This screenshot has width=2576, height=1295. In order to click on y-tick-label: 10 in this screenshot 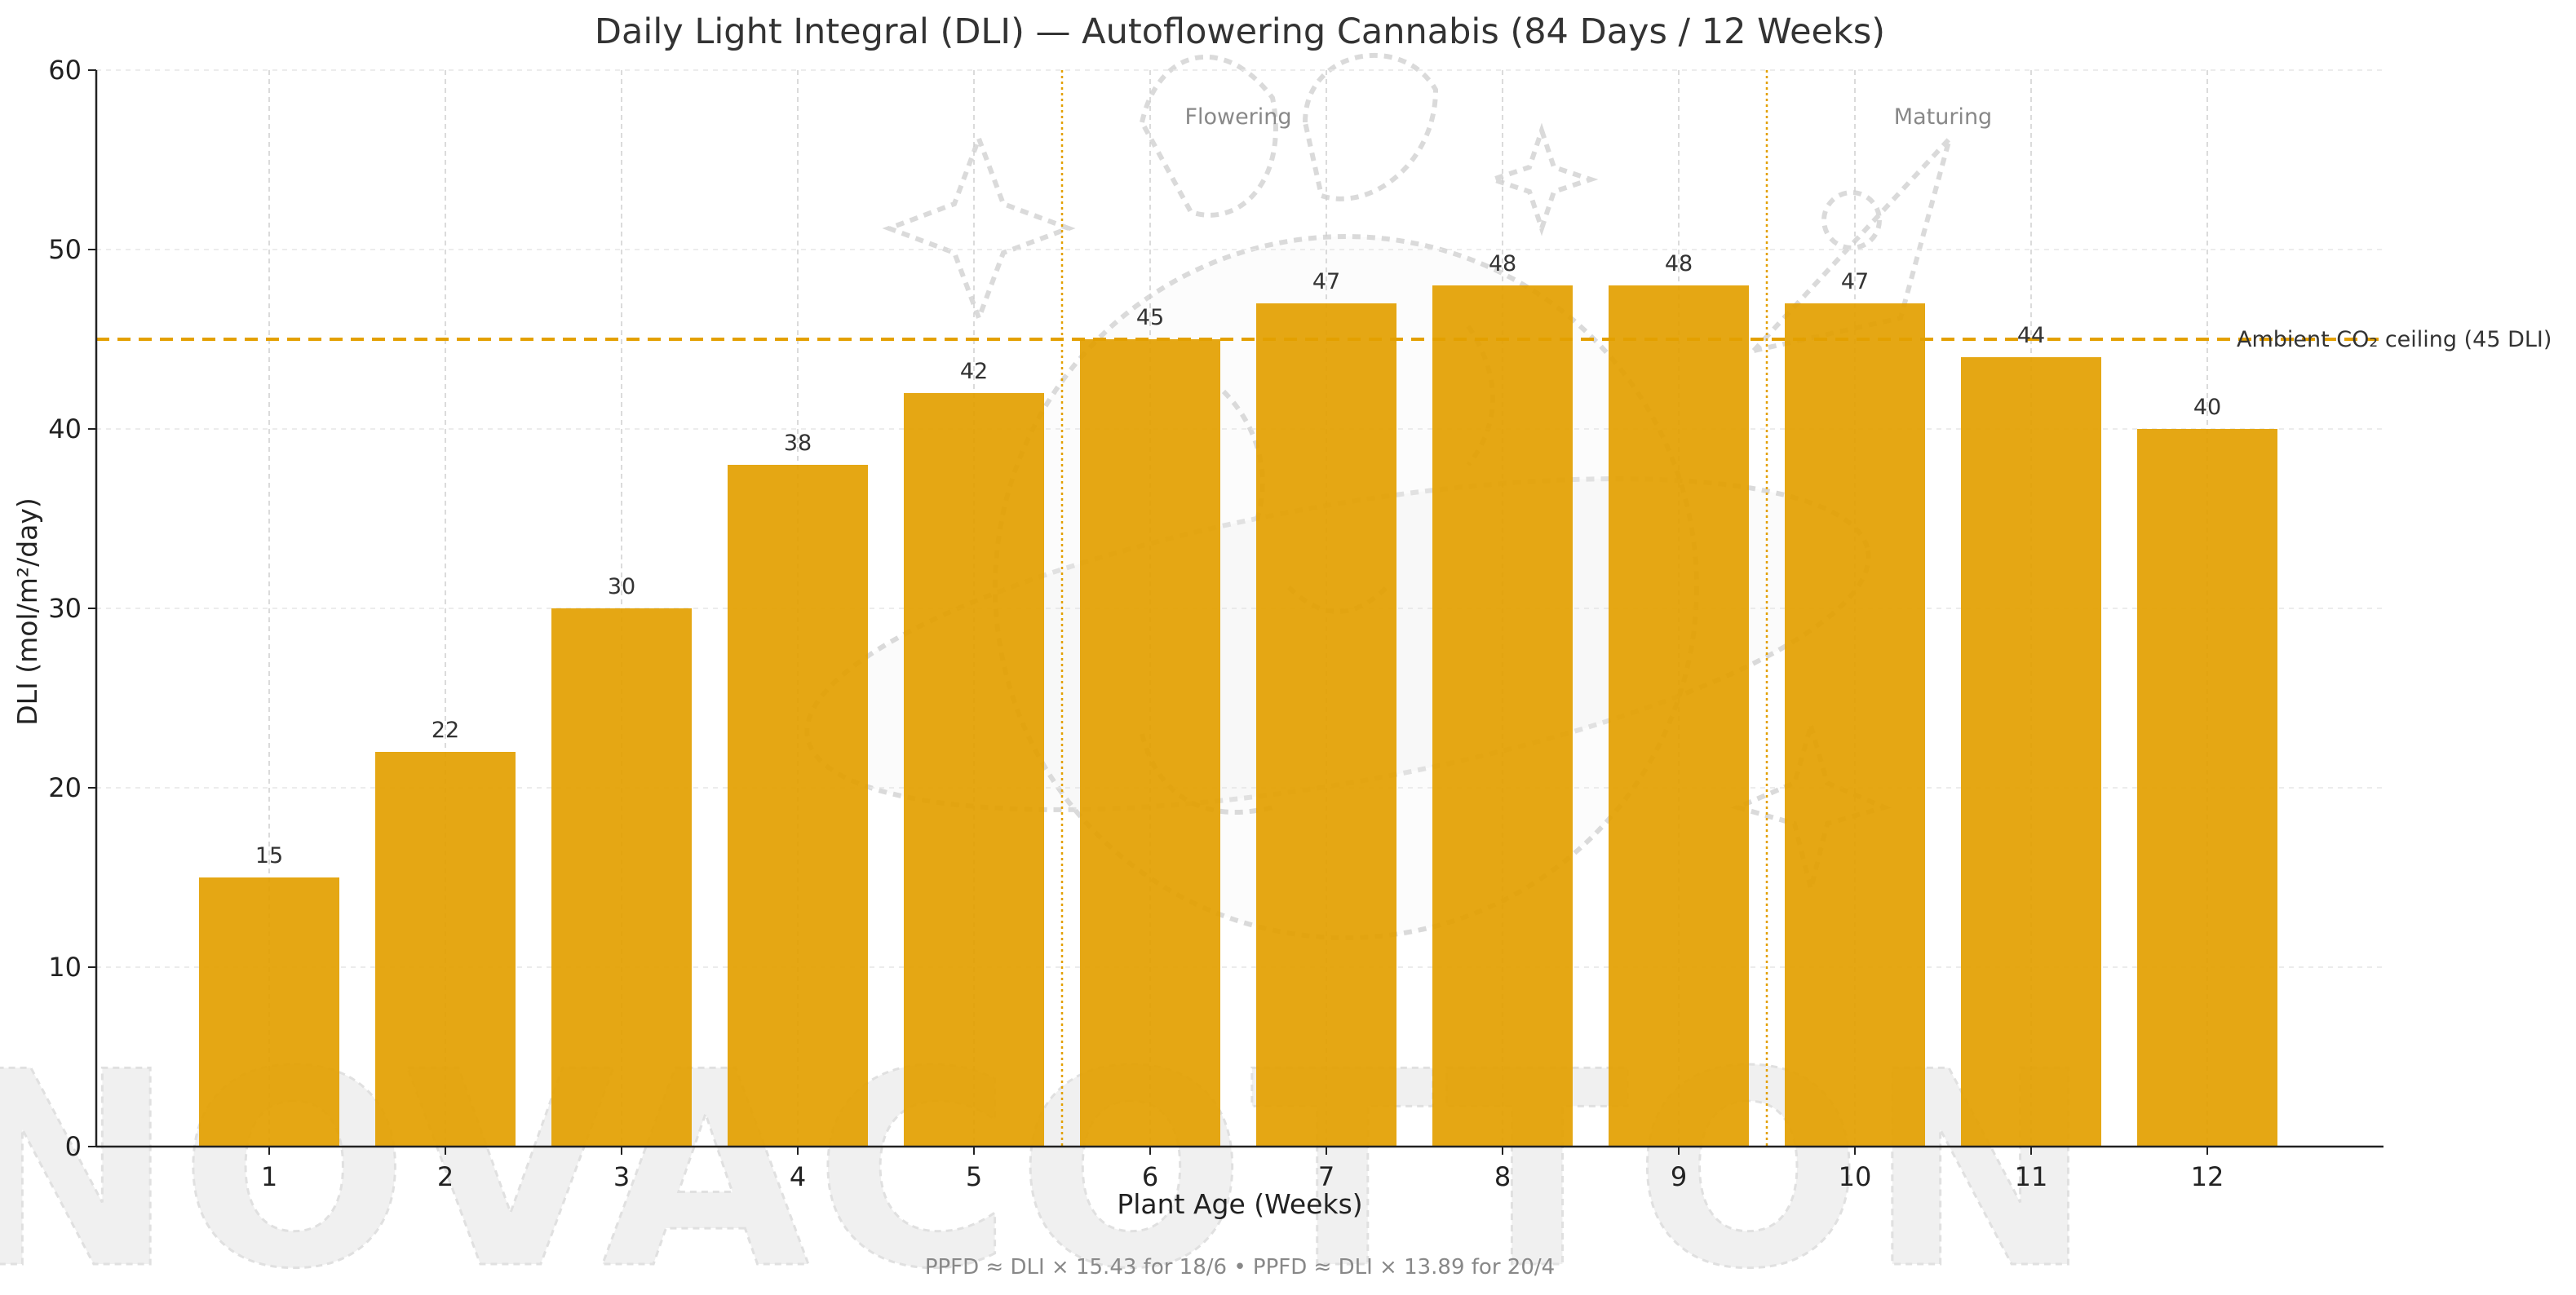, I will do `click(65, 968)`.